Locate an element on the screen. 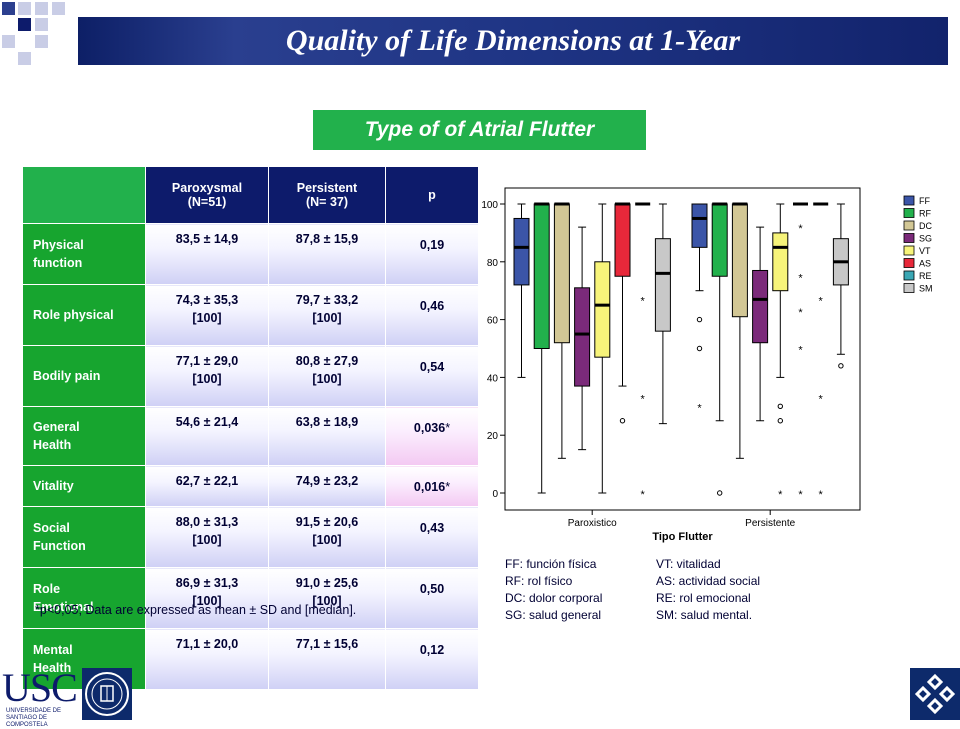 Image resolution: width=960 pixels, height=729 pixels. cell-p-value: 0,12 is located at coordinates (432, 659).